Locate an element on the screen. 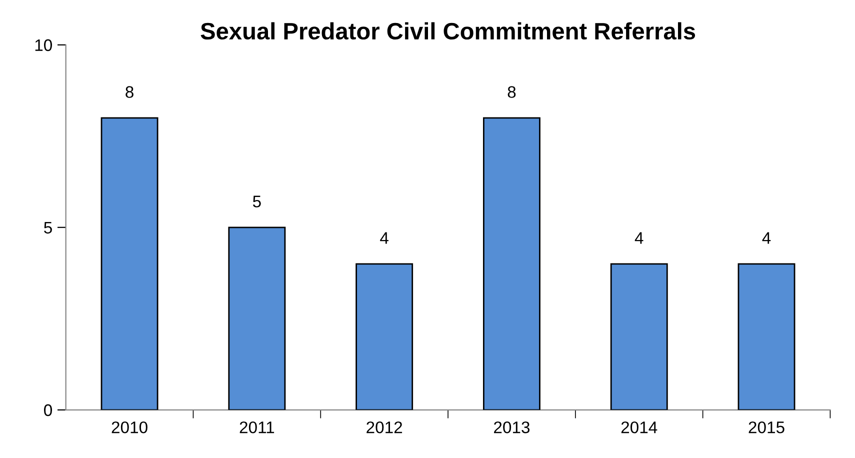 Image resolution: width=855 pixels, height=458 pixels. chart-title: Sexual Predator Civil Commitment Referrals is located at coordinates (448, 31).